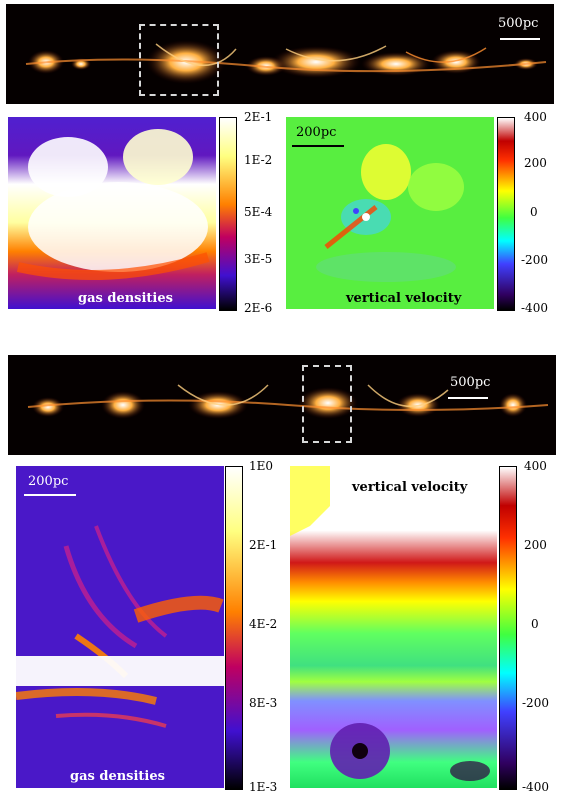 The image size is (565, 805). I want to click on bottom-velocity-tick-1: 200, so click(535, 545).